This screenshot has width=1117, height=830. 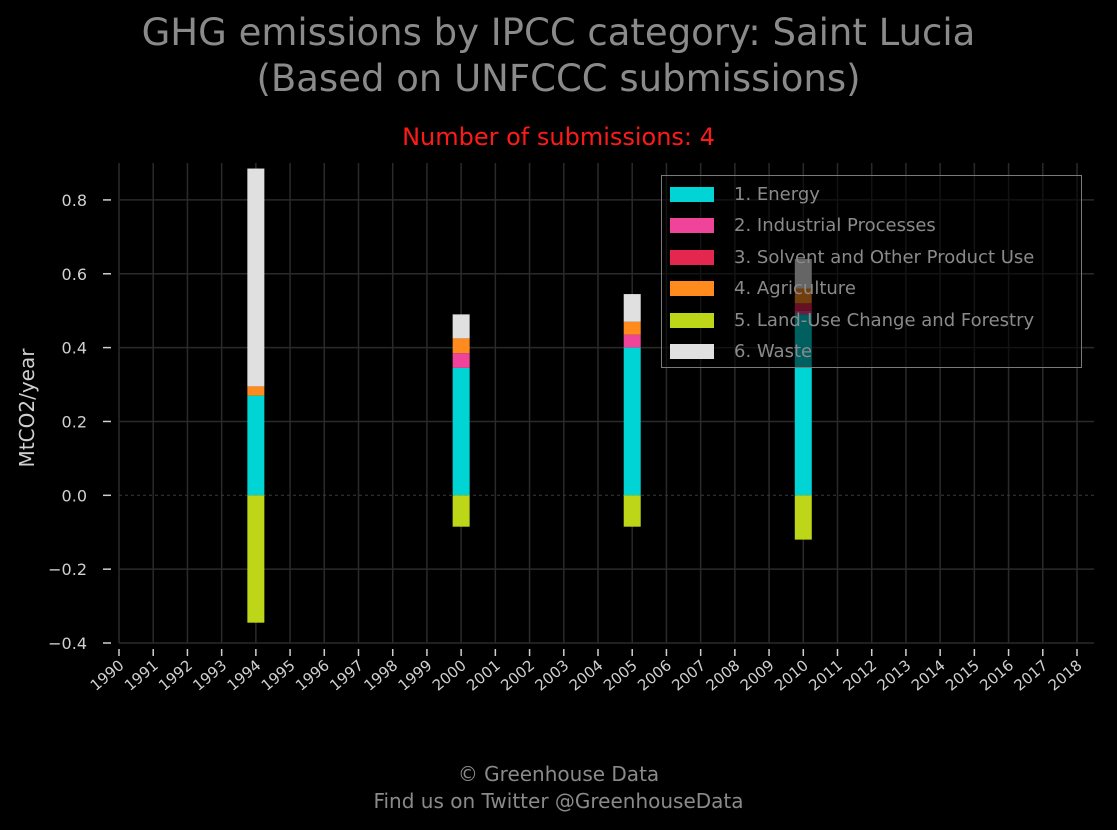 What do you see at coordinates (74, 421) in the screenshot?
I see `y-tick-label: 0.2` at bounding box center [74, 421].